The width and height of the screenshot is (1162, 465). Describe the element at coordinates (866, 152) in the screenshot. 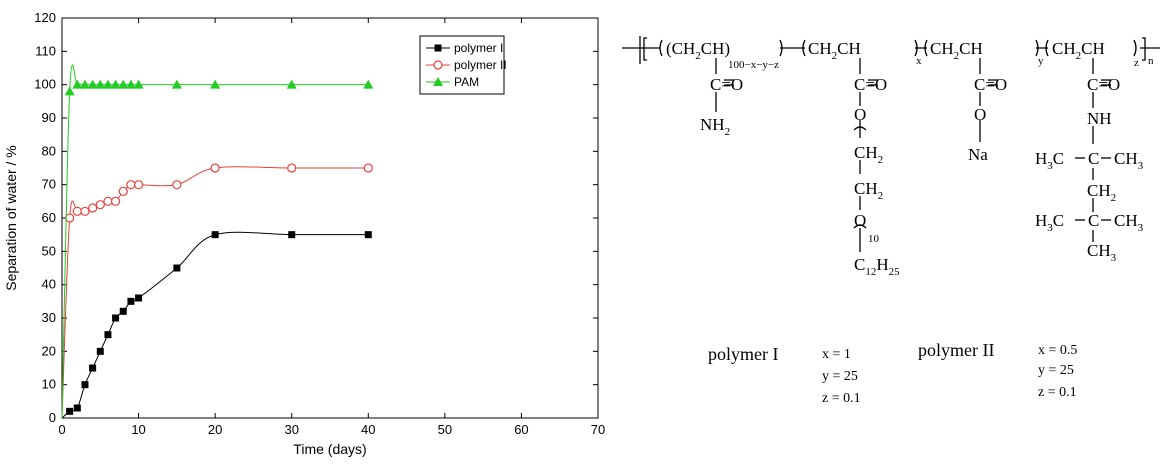

I see `peg-ch2-1-text: CH` at that location.